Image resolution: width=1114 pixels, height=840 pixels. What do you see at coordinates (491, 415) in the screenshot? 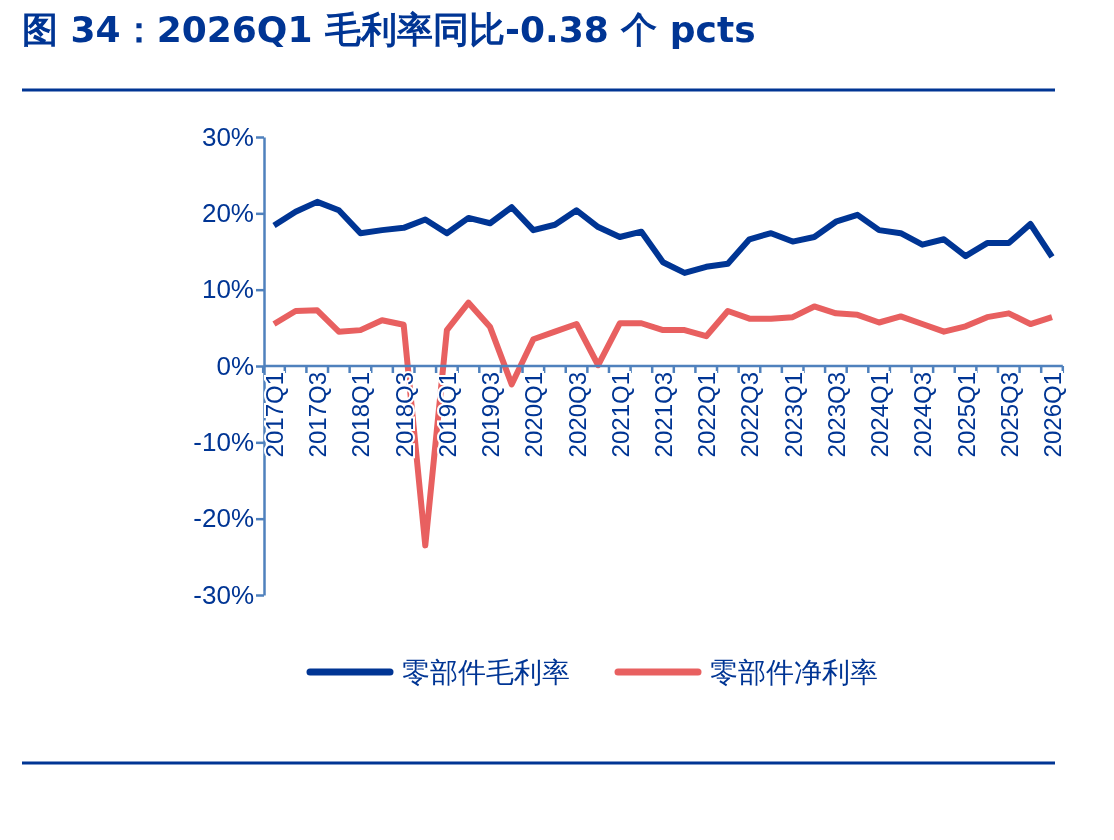
I see `x-tick-label: 2019Q3` at bounding box center [491, 415].